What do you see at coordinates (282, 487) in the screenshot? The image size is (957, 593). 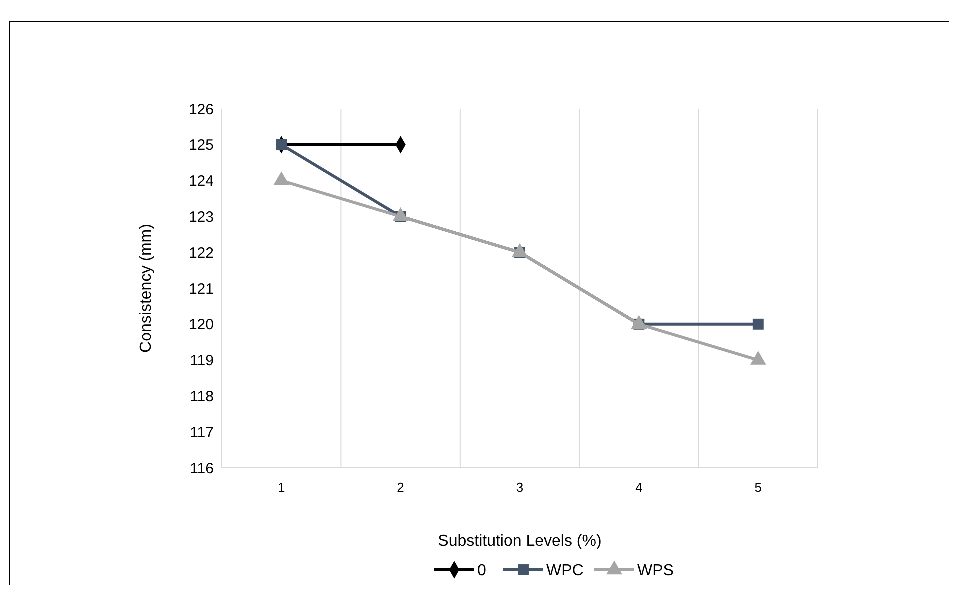 I see `x-tick-label: 1` at bounding box center [282, 487].